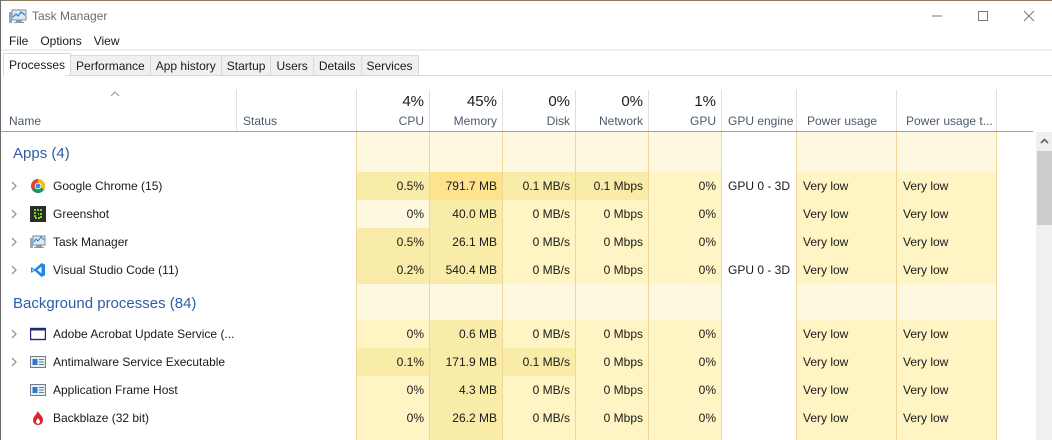  I want to click on chrome-icon, so click(38, 186).